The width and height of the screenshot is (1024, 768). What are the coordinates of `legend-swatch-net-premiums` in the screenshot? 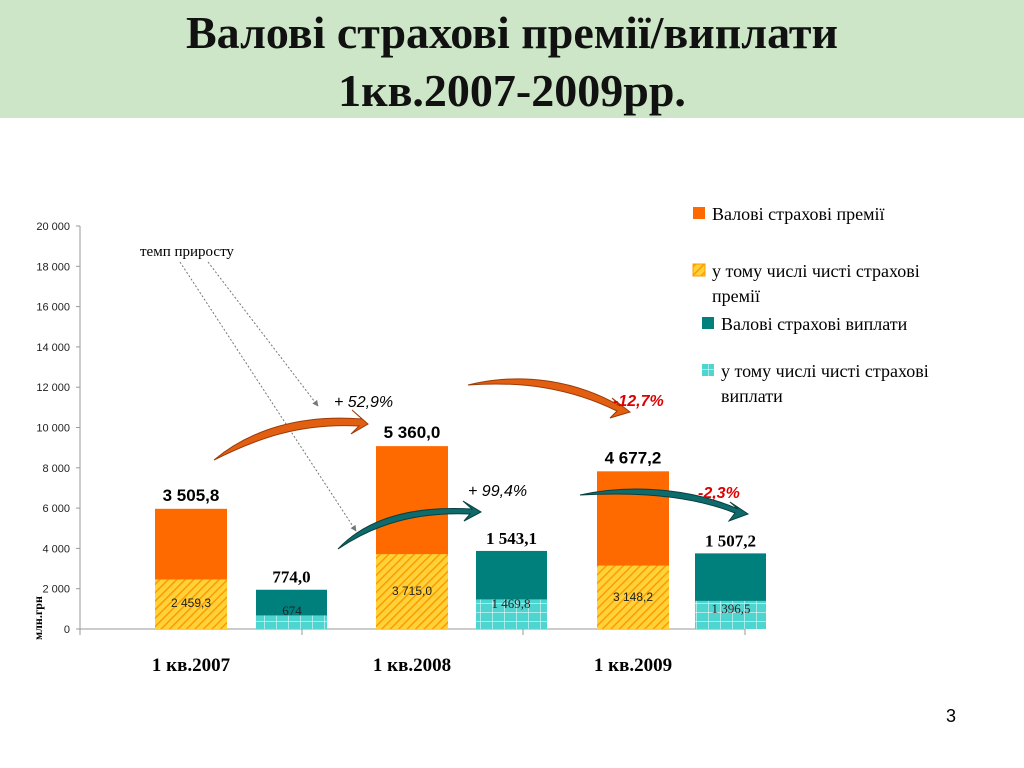 It's located at (699, 270).